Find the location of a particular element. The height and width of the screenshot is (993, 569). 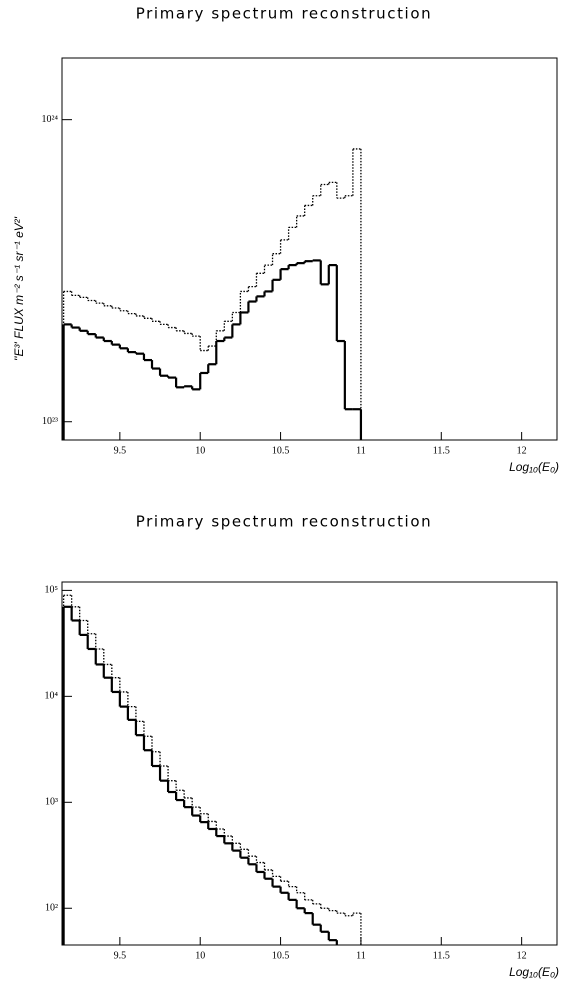

y-tick-label: 10²⁴ is located at coordinates (50, 119).